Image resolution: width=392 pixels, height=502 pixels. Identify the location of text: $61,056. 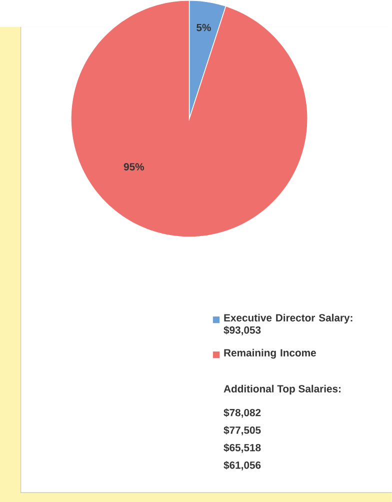
(242, 465).